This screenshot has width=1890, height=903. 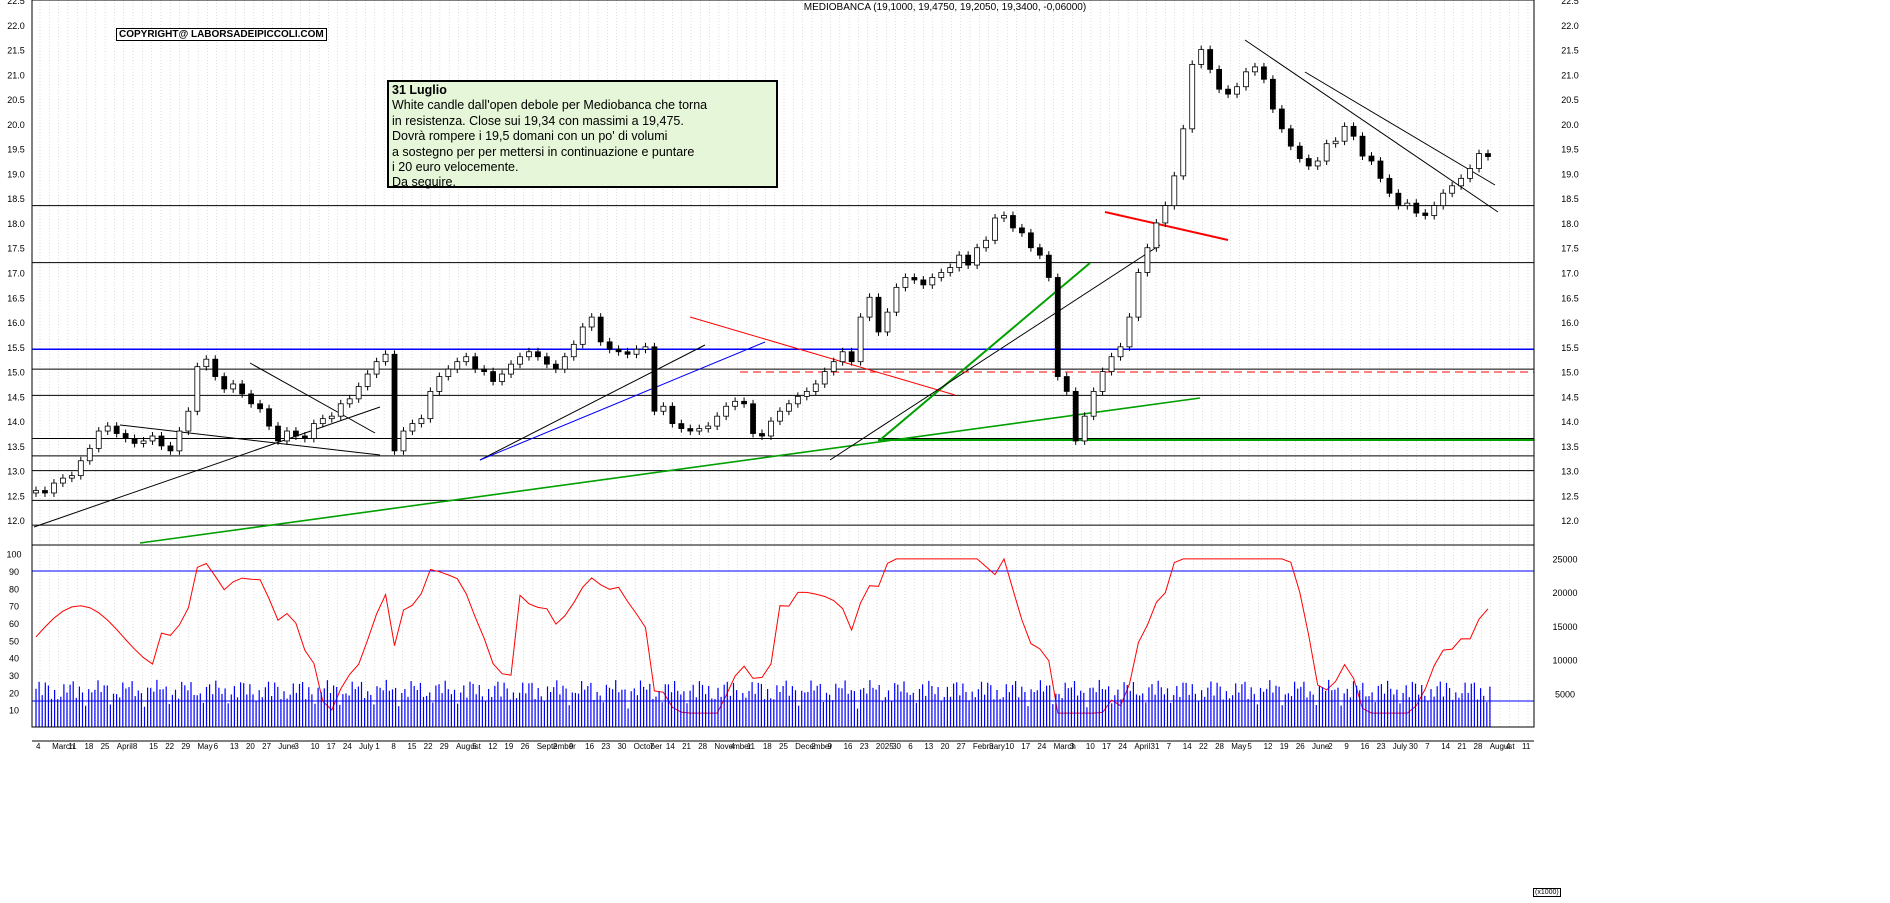 I want to click on date-tick-label: 29, so click(x=185, y=746).